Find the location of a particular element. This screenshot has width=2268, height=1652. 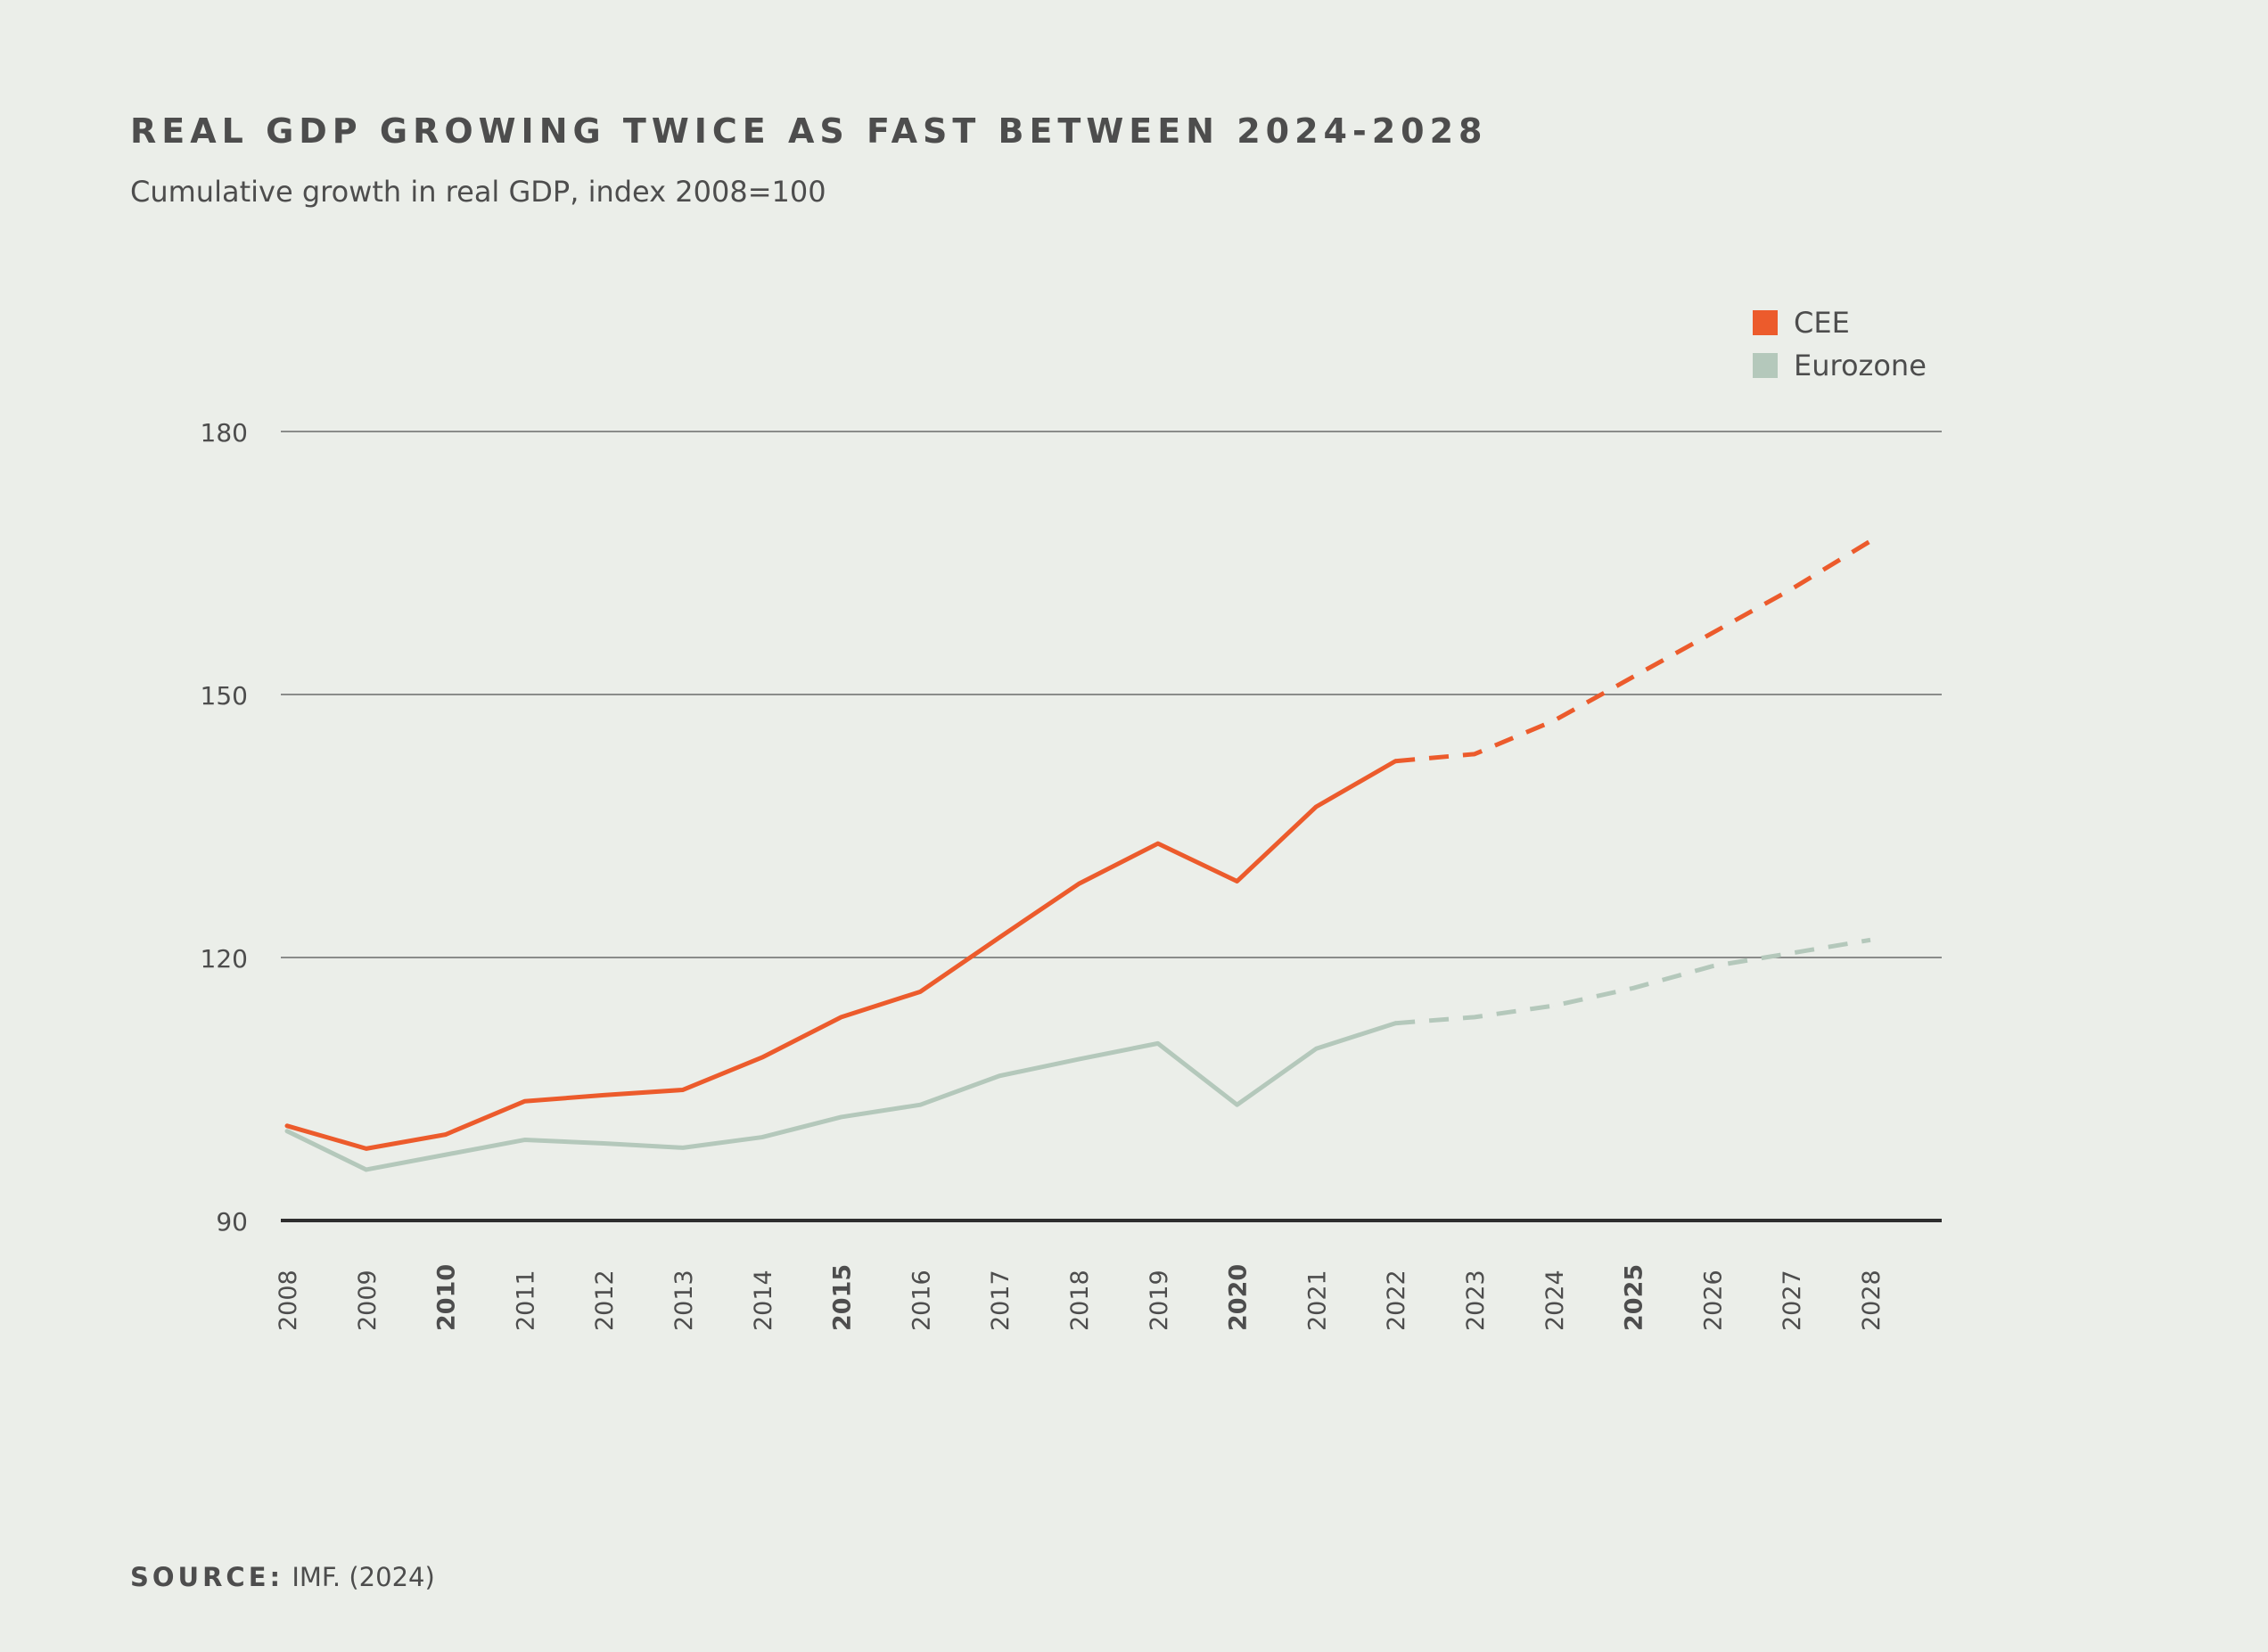

x-tick-label-2019: 2019 is located at coordinates (1159, 1300).